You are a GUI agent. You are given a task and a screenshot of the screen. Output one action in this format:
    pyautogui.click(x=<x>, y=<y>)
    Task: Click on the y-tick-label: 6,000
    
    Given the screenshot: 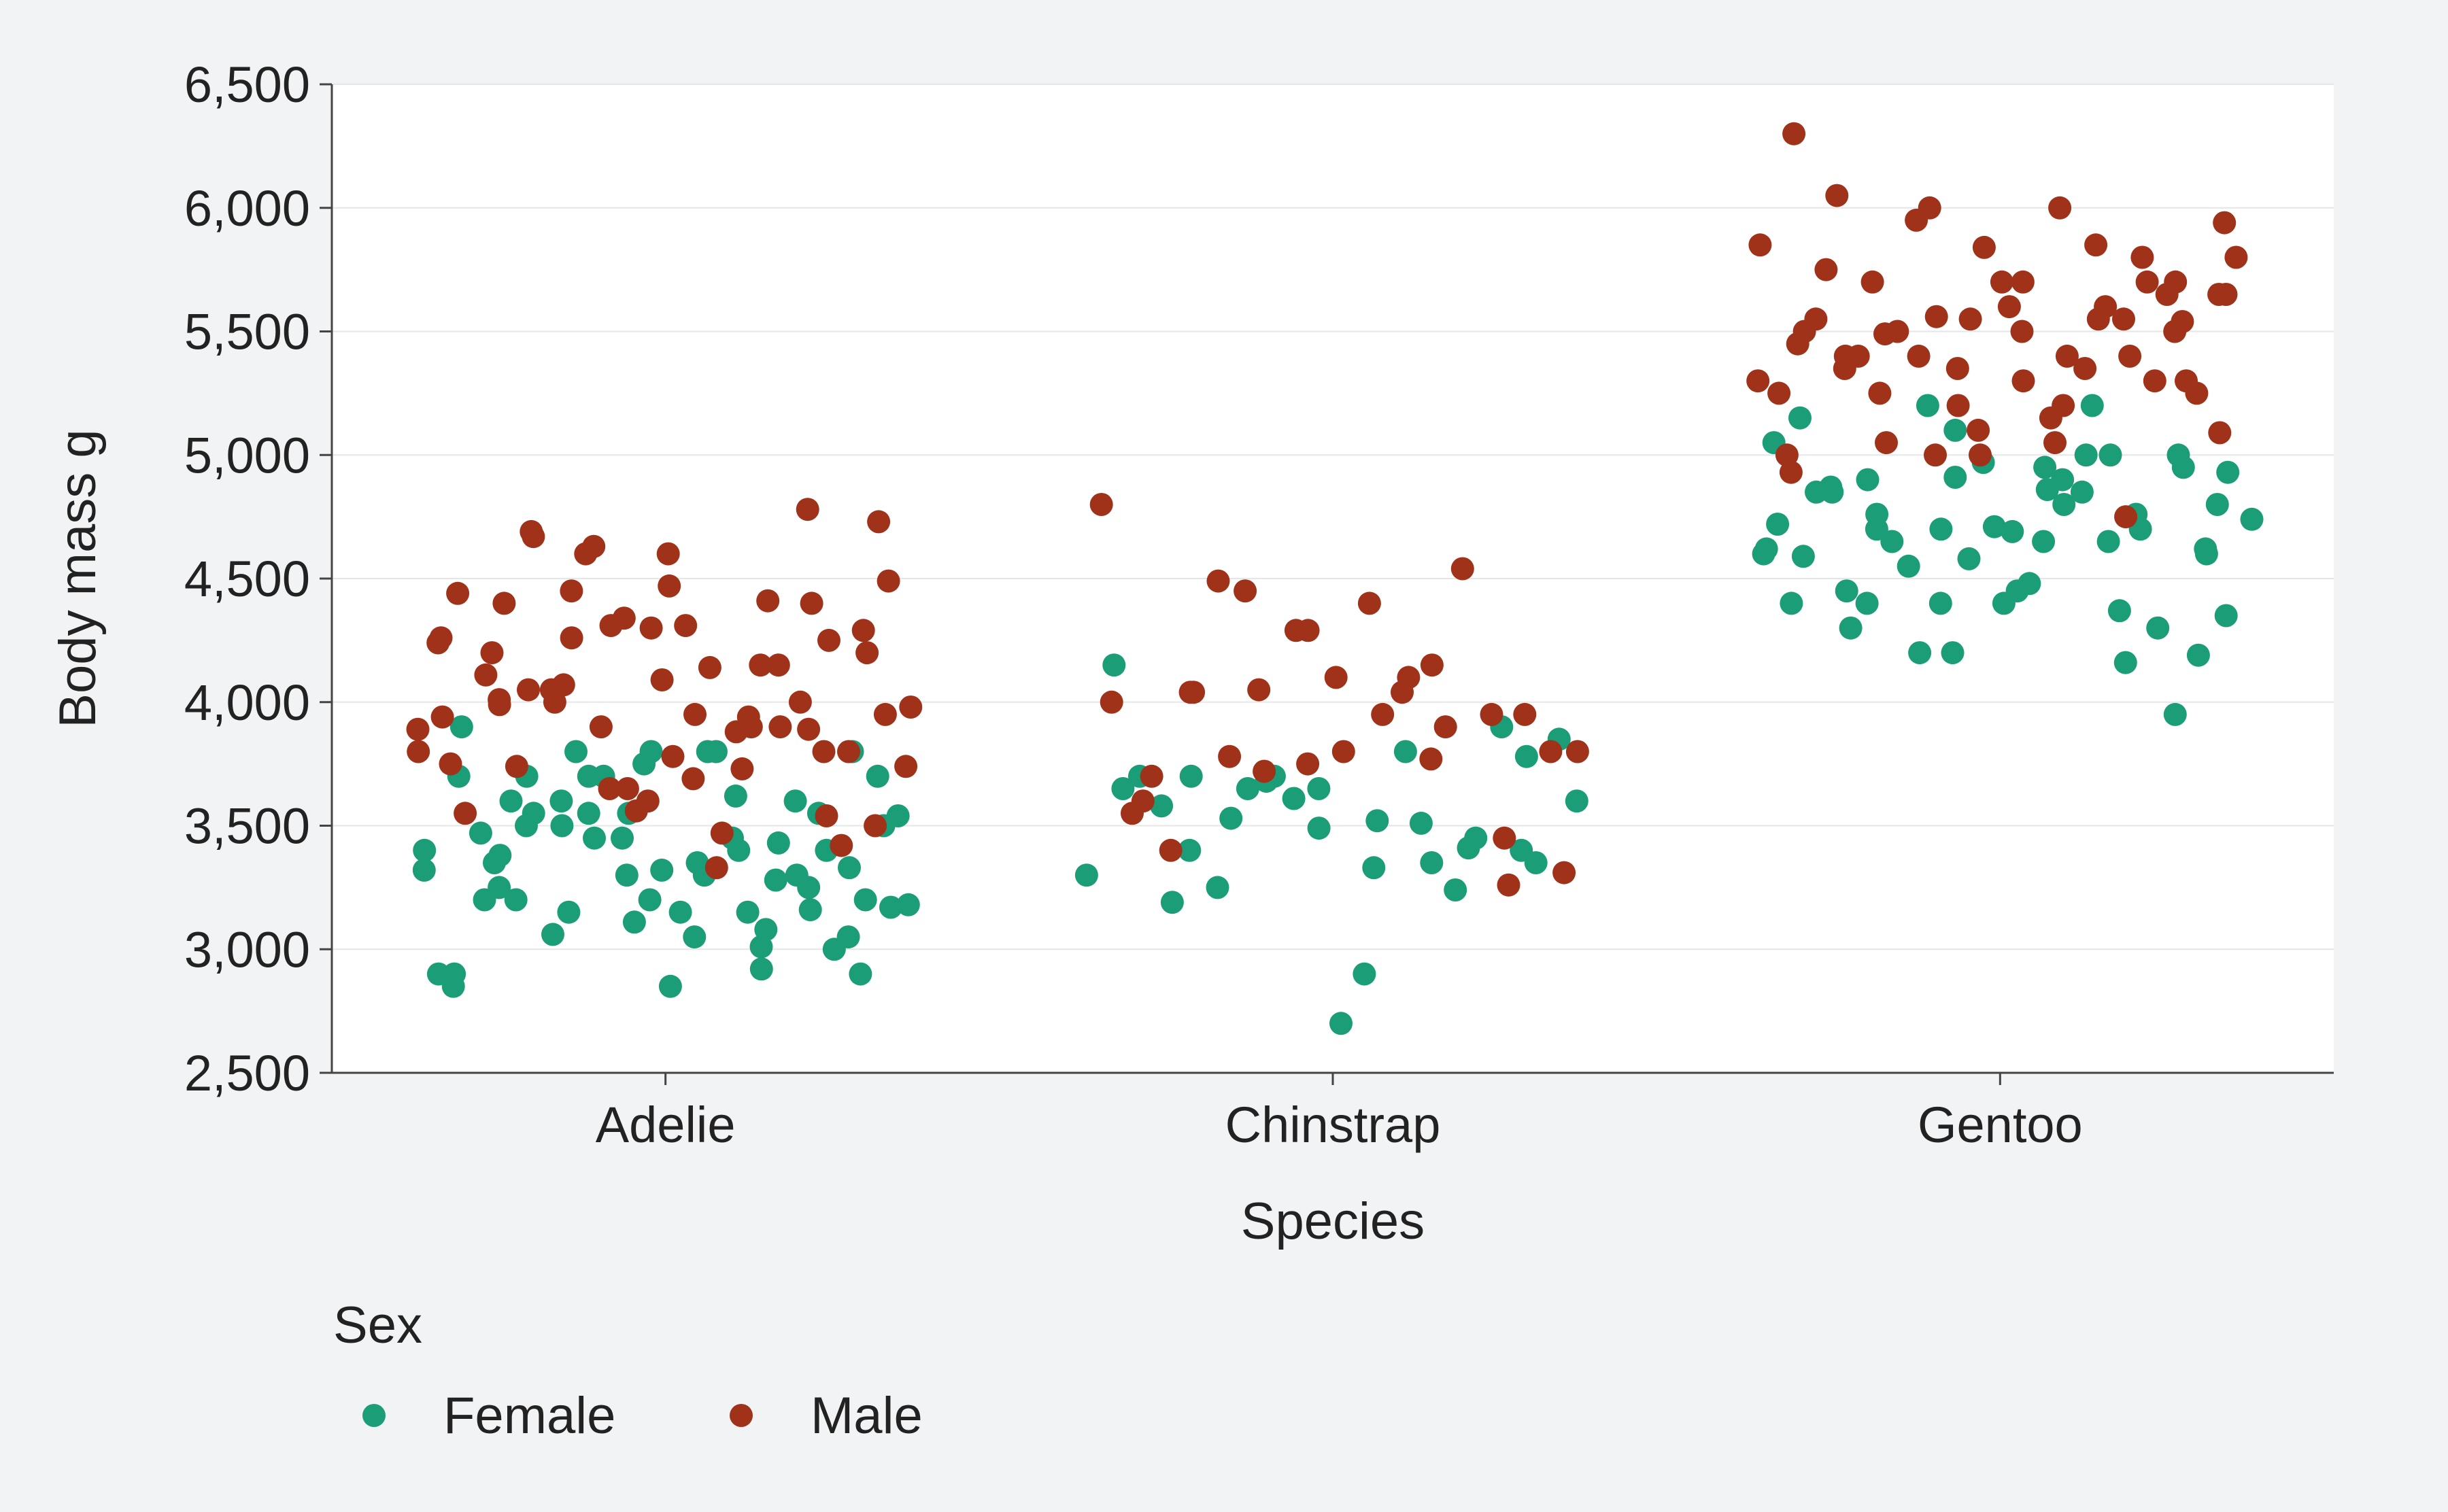 What is the action you would take?
    pyautogui.click(x=247, y=208)
    